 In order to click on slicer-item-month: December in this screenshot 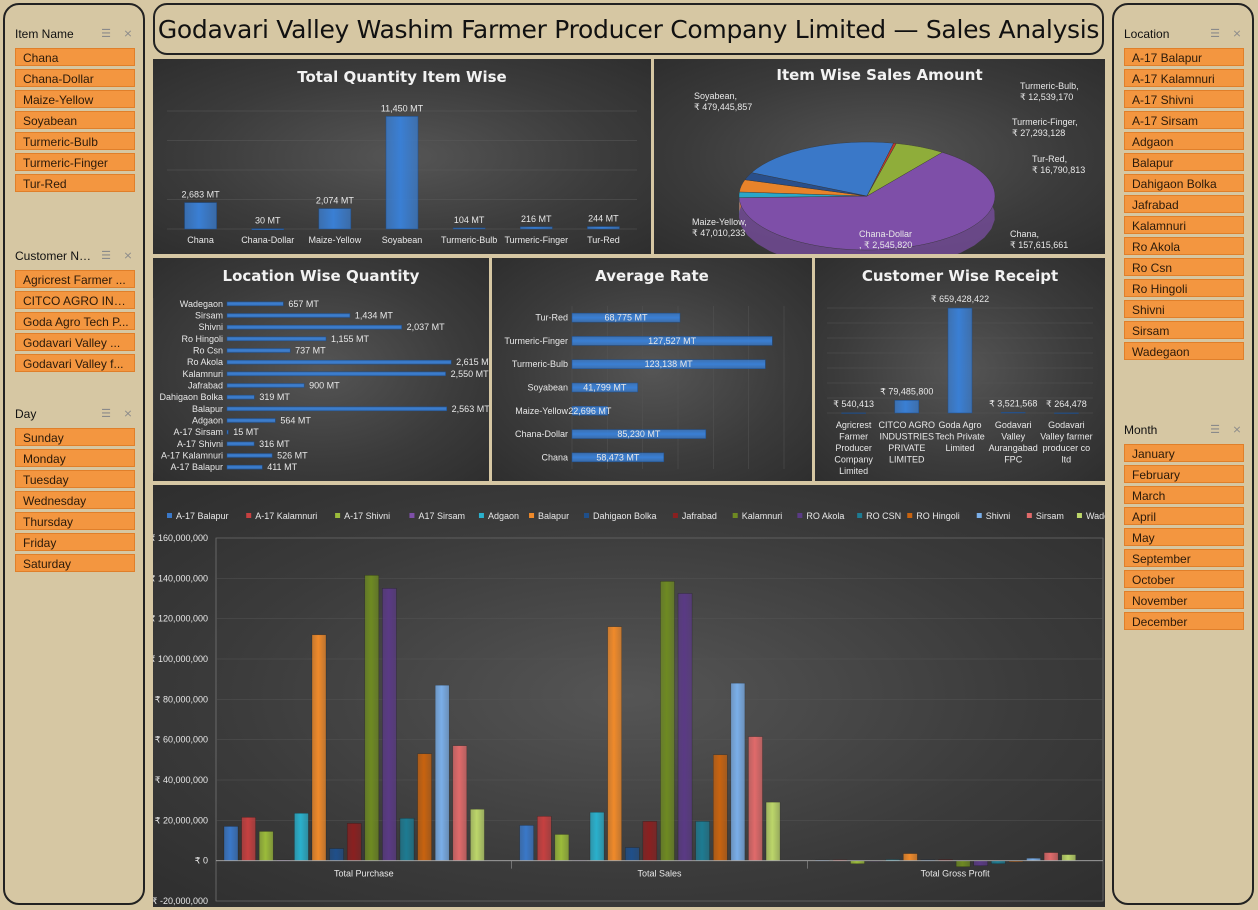, I will do `click(1184, 621)`.